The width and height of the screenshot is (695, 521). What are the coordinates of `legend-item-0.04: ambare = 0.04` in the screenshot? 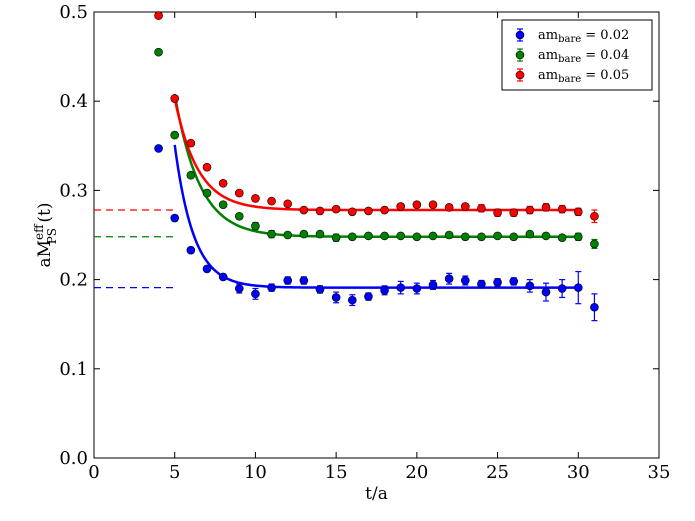 It's located at (572, 56).